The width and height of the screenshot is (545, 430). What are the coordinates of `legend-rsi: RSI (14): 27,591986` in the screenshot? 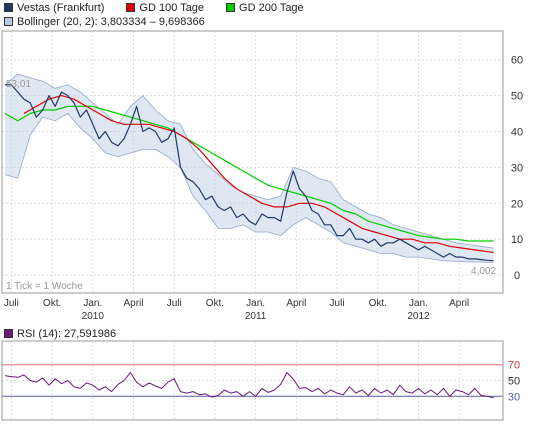 It's located at (60, 333).